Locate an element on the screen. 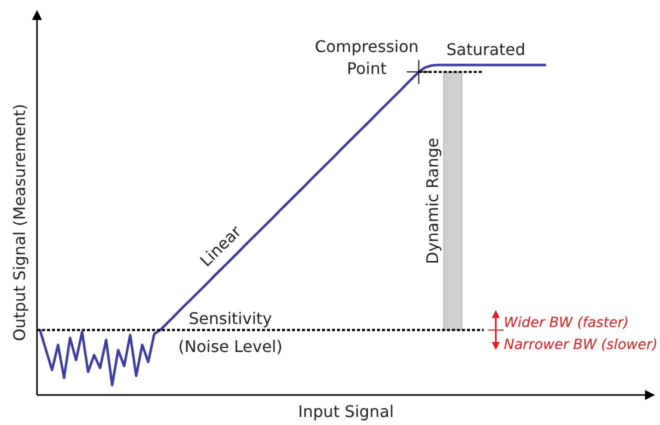  annotation: Wider BW (faster) is located at coordinates (566, 322).